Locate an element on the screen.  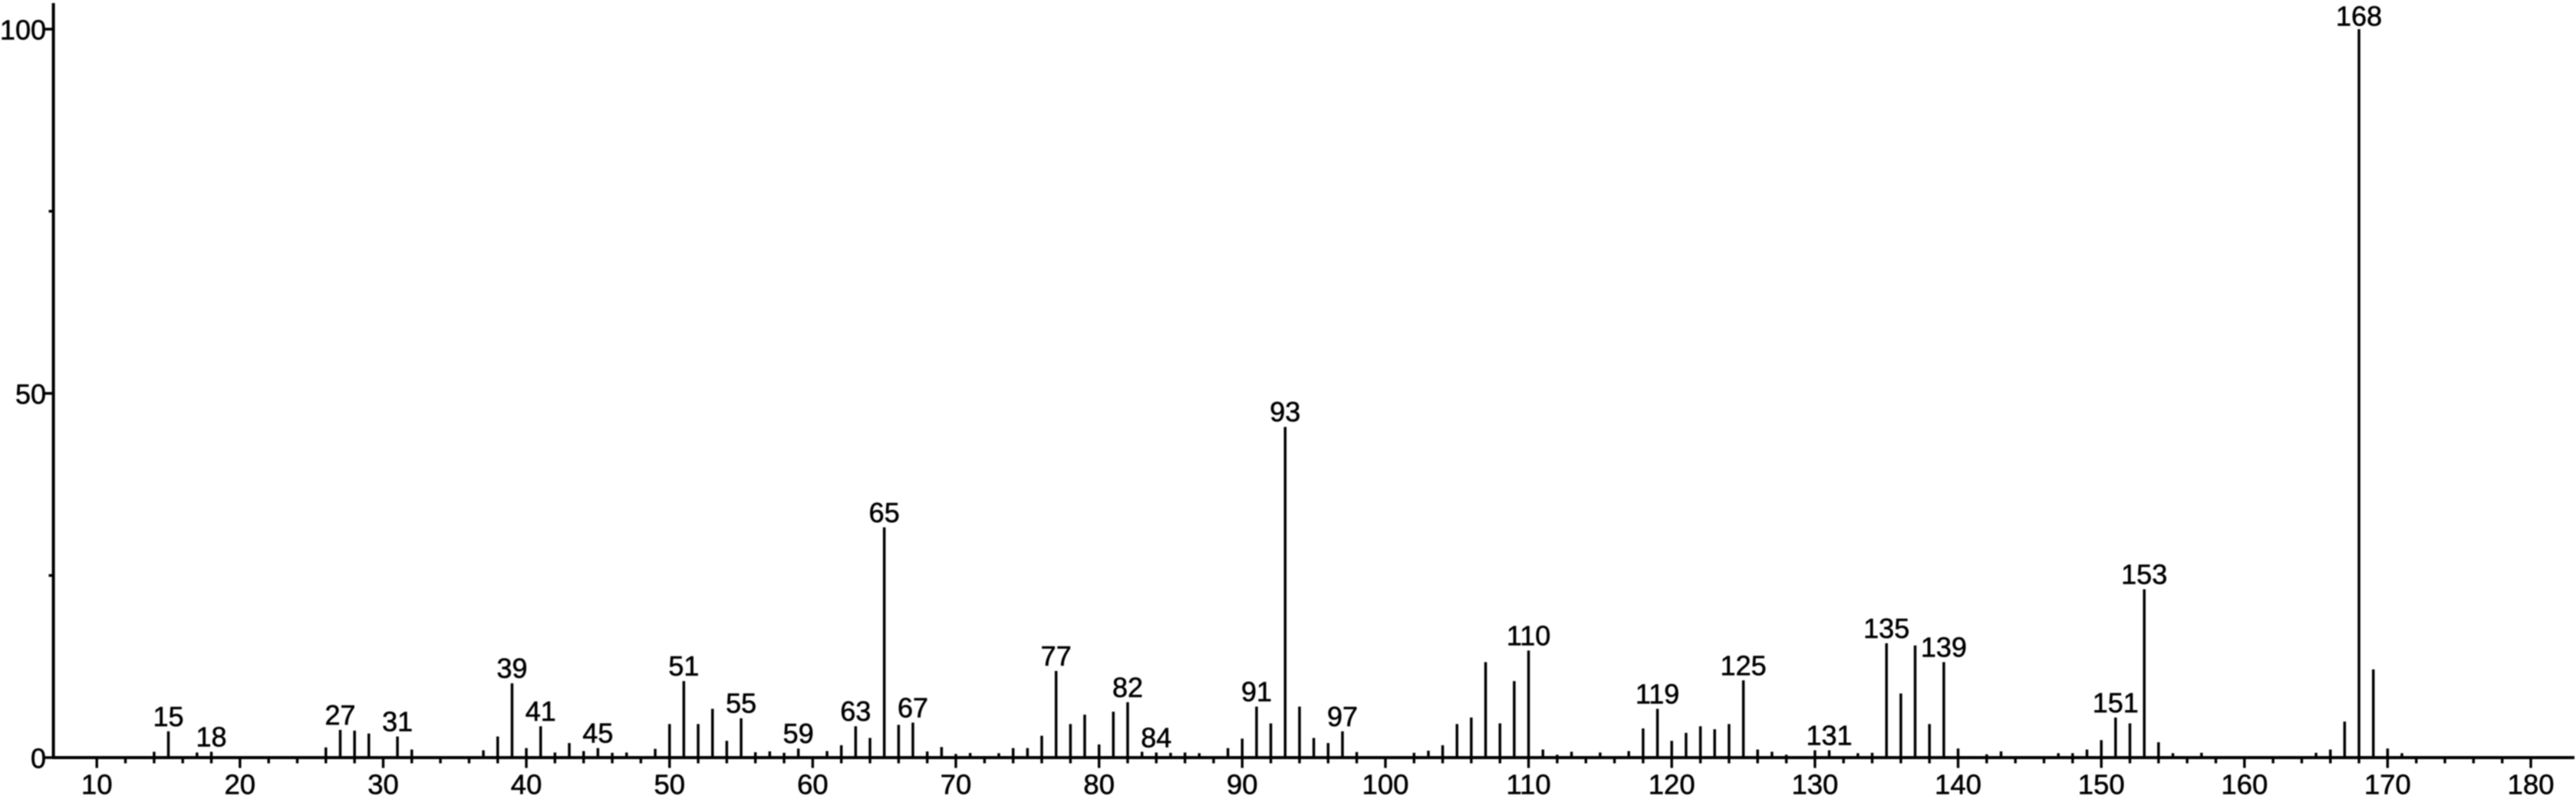
svg-text: 18 is located at coordinates (211, 736).